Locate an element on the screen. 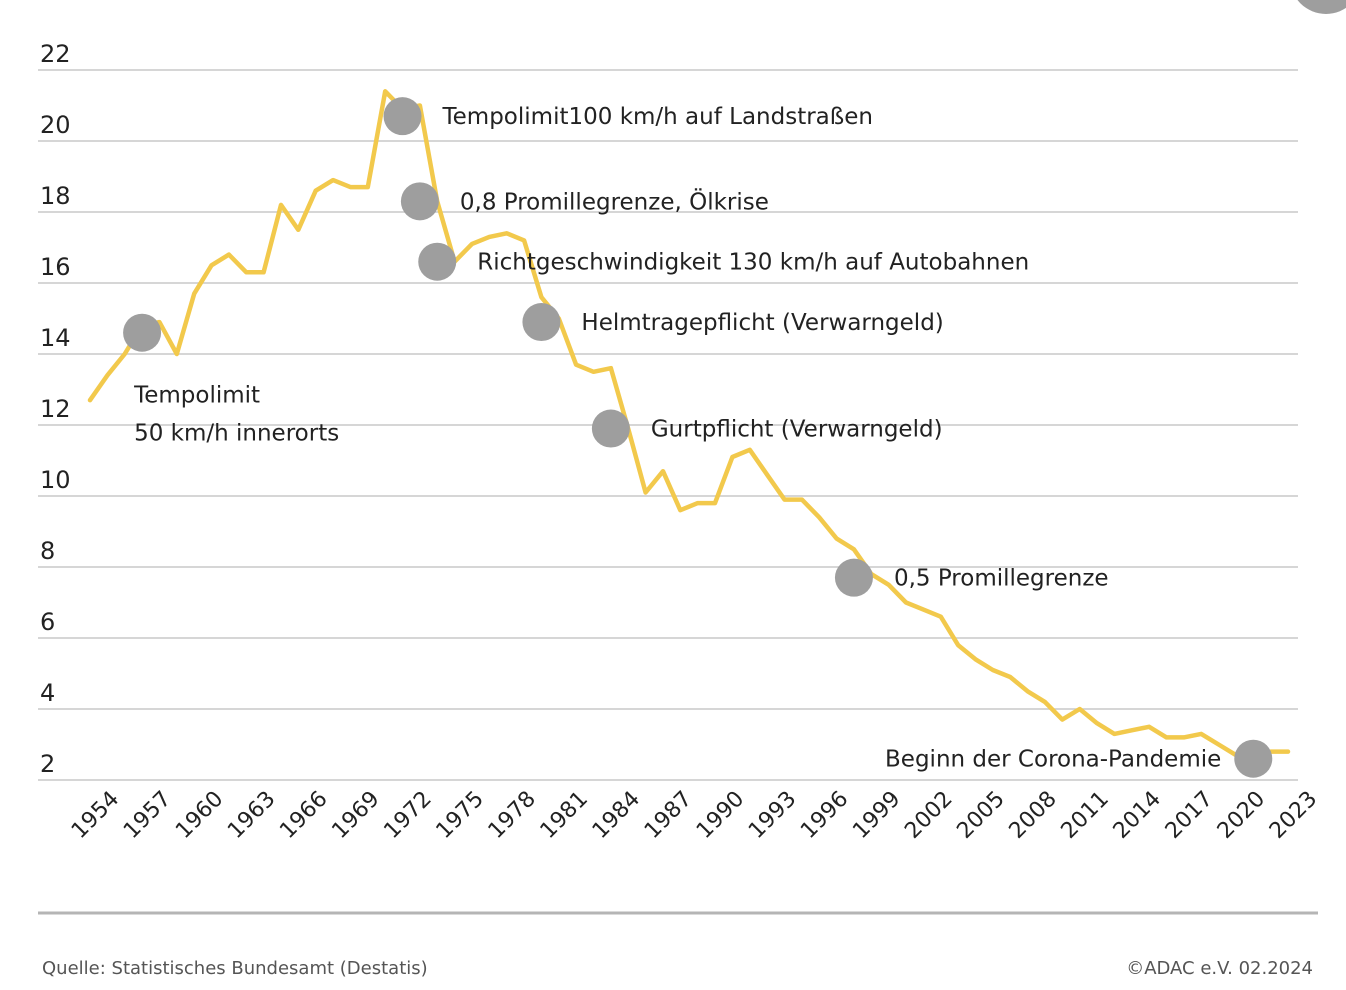 The width and height of the screenshot is (1346, 990). x-tick-label: 1975 is located at coordinates (460, 815).